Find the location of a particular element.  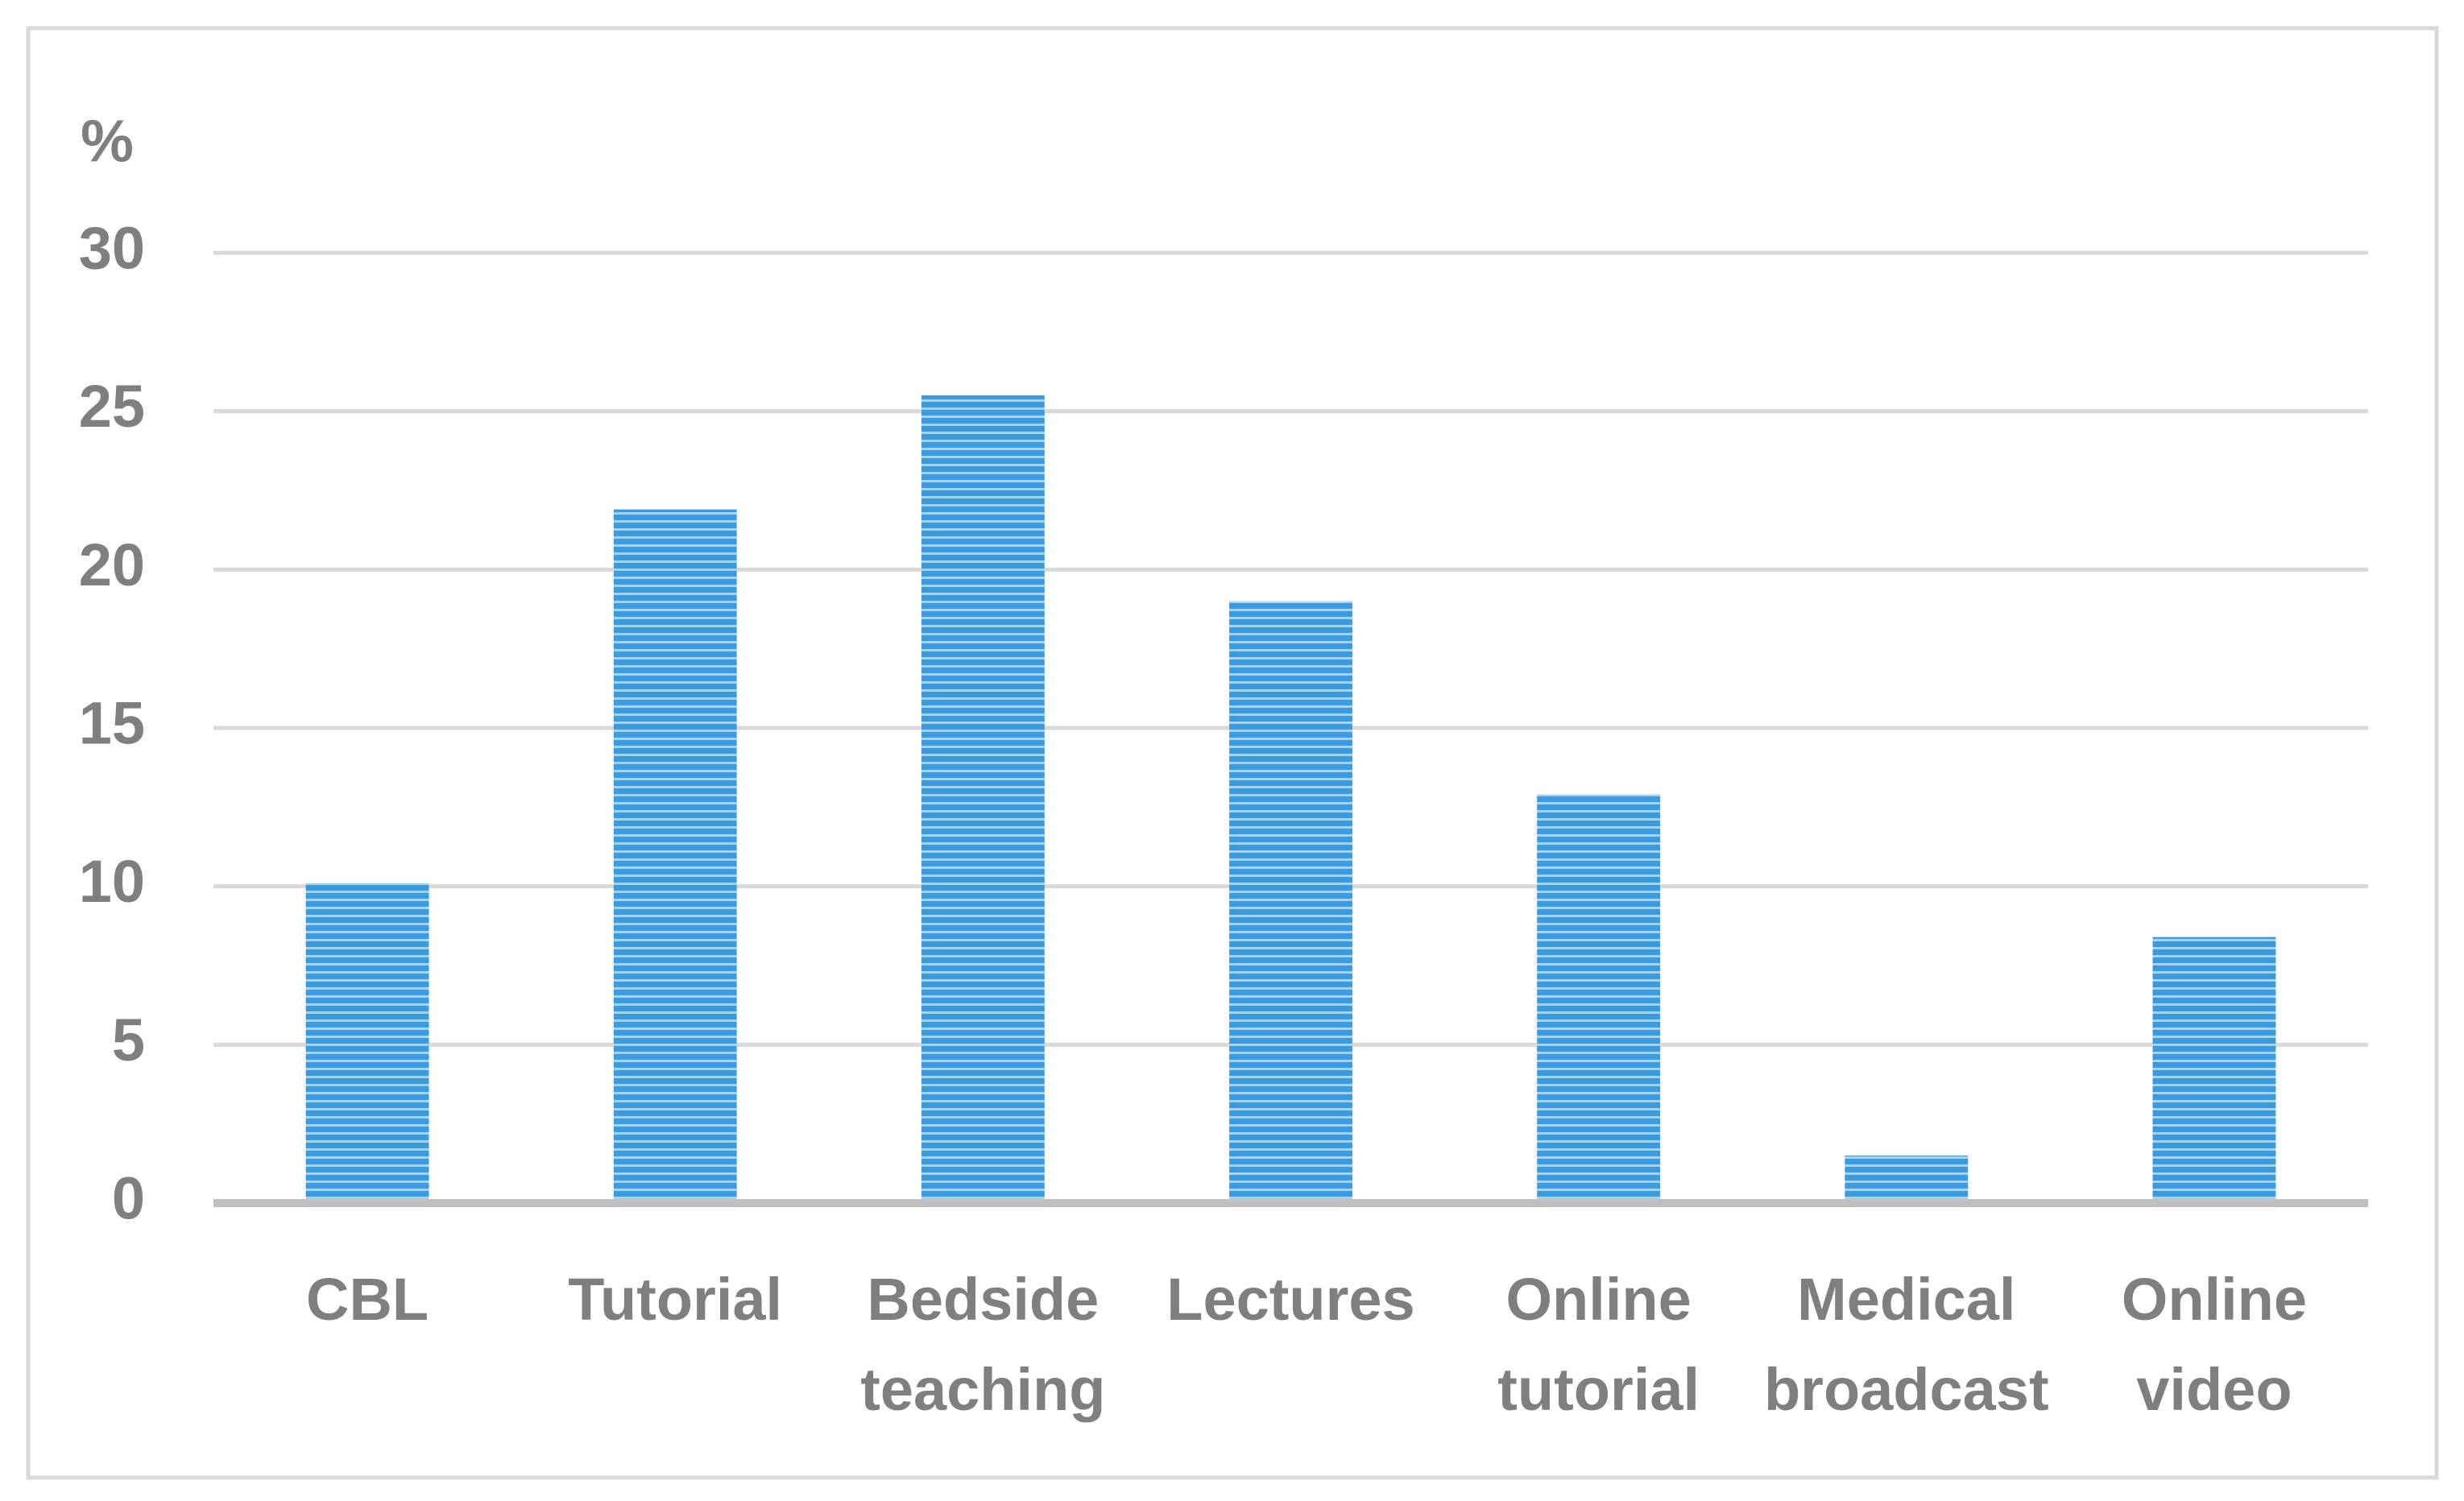

x-tick-label: Tutorial is located at coordinates (675, 1299).